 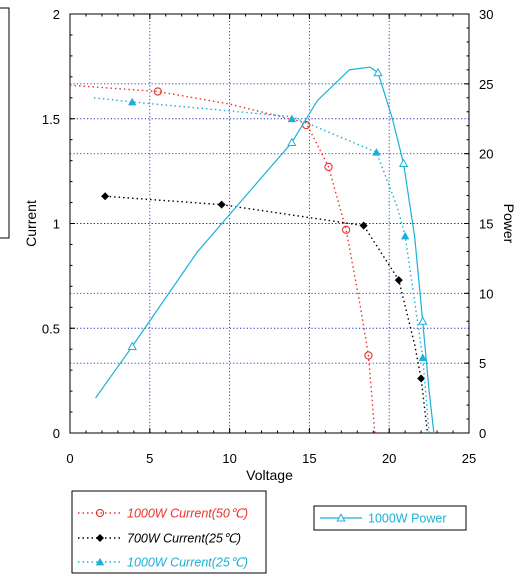 What do you see at coordinates (5, 123) in the screenshot?
I see `left-edge-box` at bounding box center [5, 123].